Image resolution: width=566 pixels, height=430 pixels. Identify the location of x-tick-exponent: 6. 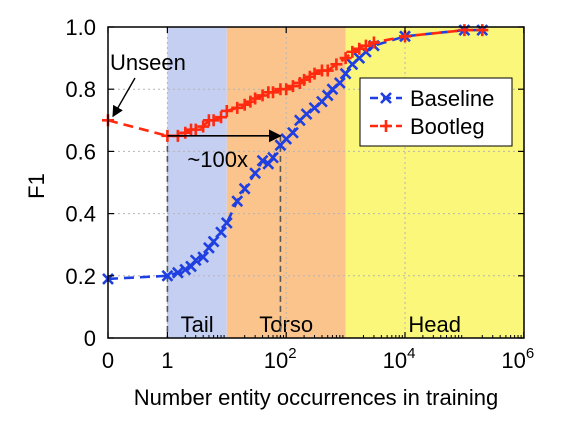
(530, 353).